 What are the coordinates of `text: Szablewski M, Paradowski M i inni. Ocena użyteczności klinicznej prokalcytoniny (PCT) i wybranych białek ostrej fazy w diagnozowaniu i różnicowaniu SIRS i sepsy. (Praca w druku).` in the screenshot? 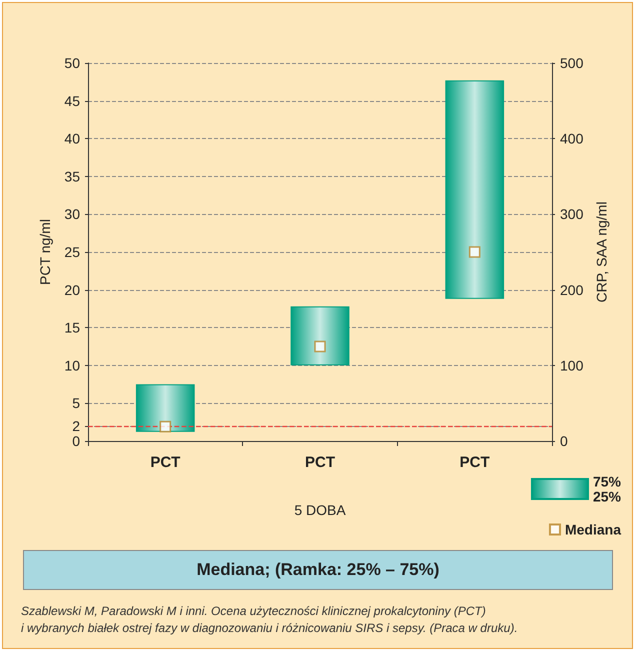 It's located at (270, 620).